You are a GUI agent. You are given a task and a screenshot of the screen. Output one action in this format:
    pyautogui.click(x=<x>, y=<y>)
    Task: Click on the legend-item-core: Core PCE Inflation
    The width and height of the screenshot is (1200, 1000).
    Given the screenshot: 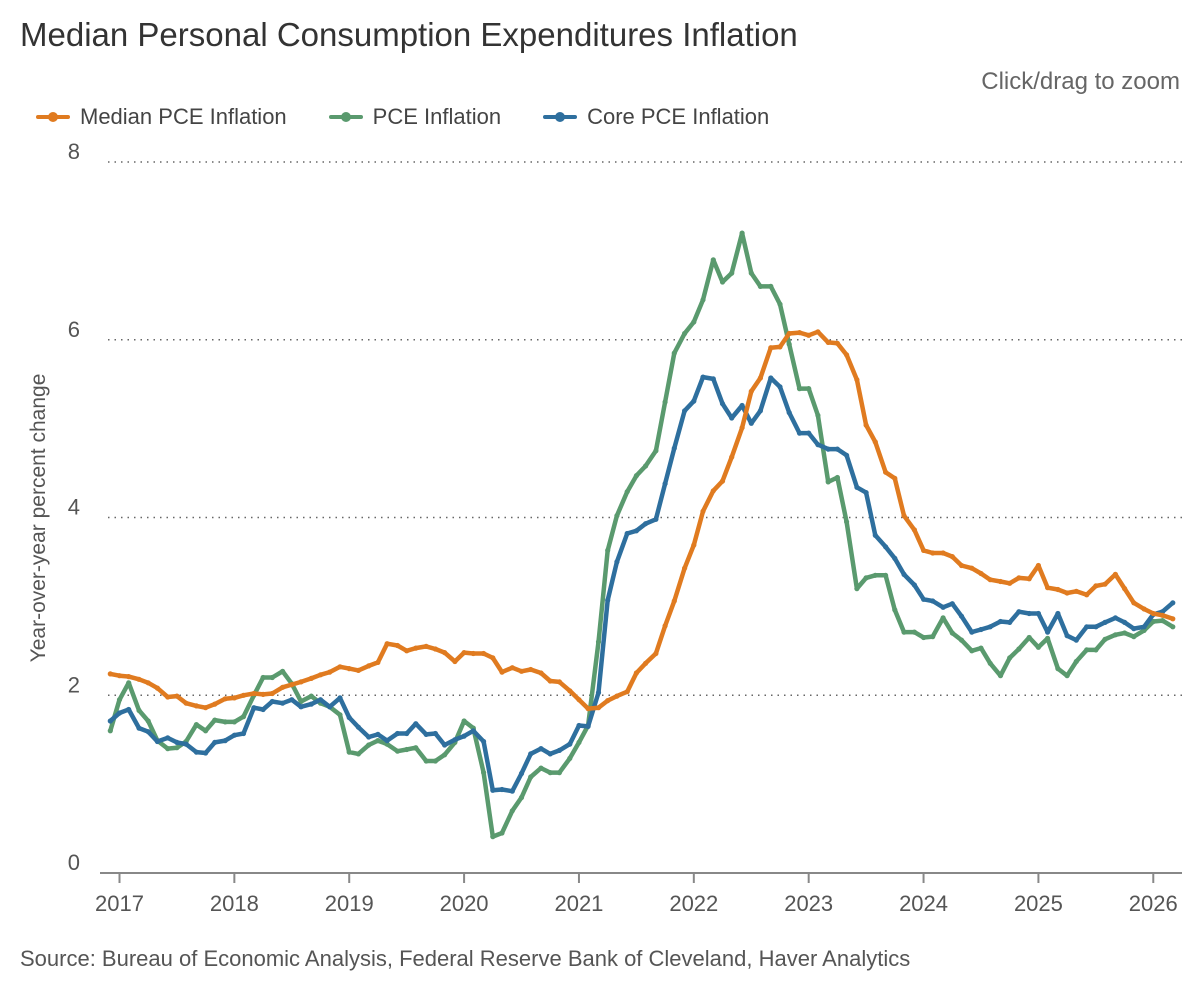 What is the action you would take?
    pyautogui.click(x=656, y=117)
    